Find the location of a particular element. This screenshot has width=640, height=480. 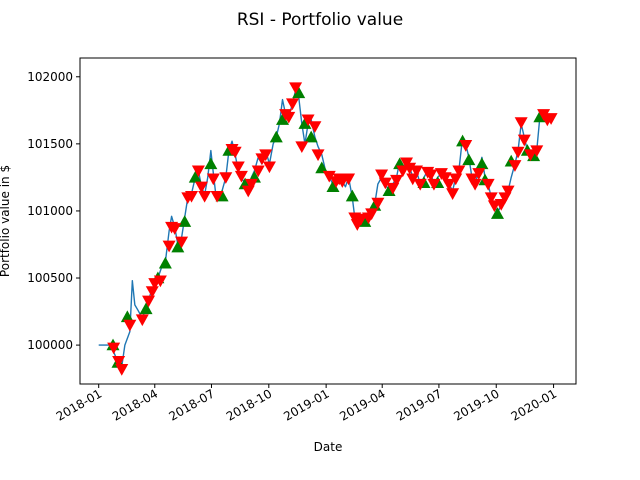

y-axis: 100000 100500 101000 101500 102000 is located at coordinates (53, 211).